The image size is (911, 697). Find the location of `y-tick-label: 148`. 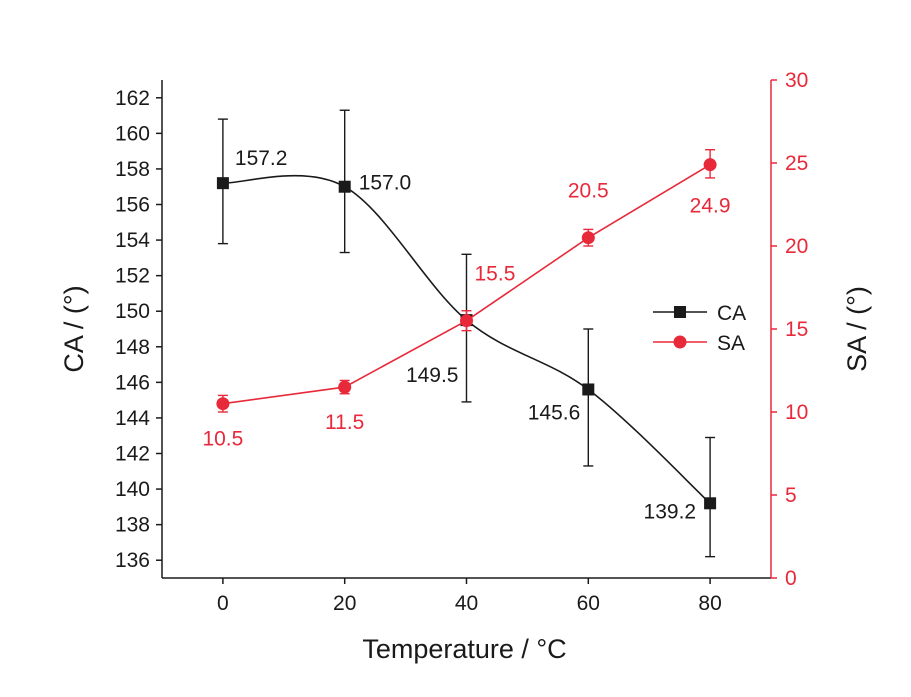

y-tick-label: 148 is located at coordinates (132, 347).